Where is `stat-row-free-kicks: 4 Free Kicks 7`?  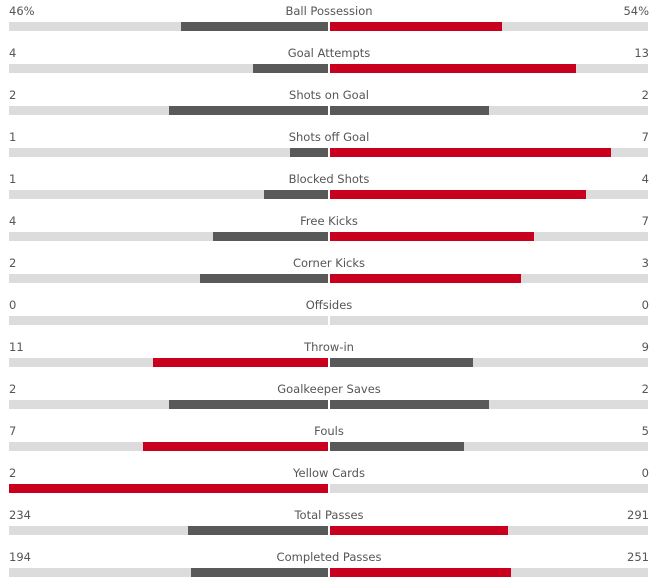 stat-row-free-kicks: 4 Free Kicks 7 is located at coordinates (328, 225).